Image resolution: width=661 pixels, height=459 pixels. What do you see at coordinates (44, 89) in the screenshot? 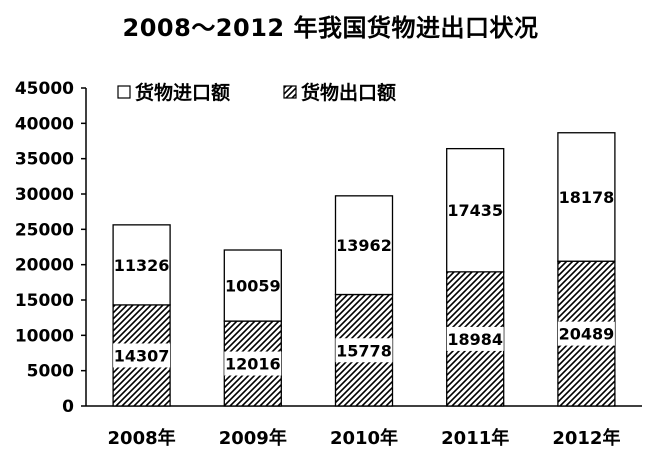
I see `y-tick-label: 45000` at bounding box center [44, 89].